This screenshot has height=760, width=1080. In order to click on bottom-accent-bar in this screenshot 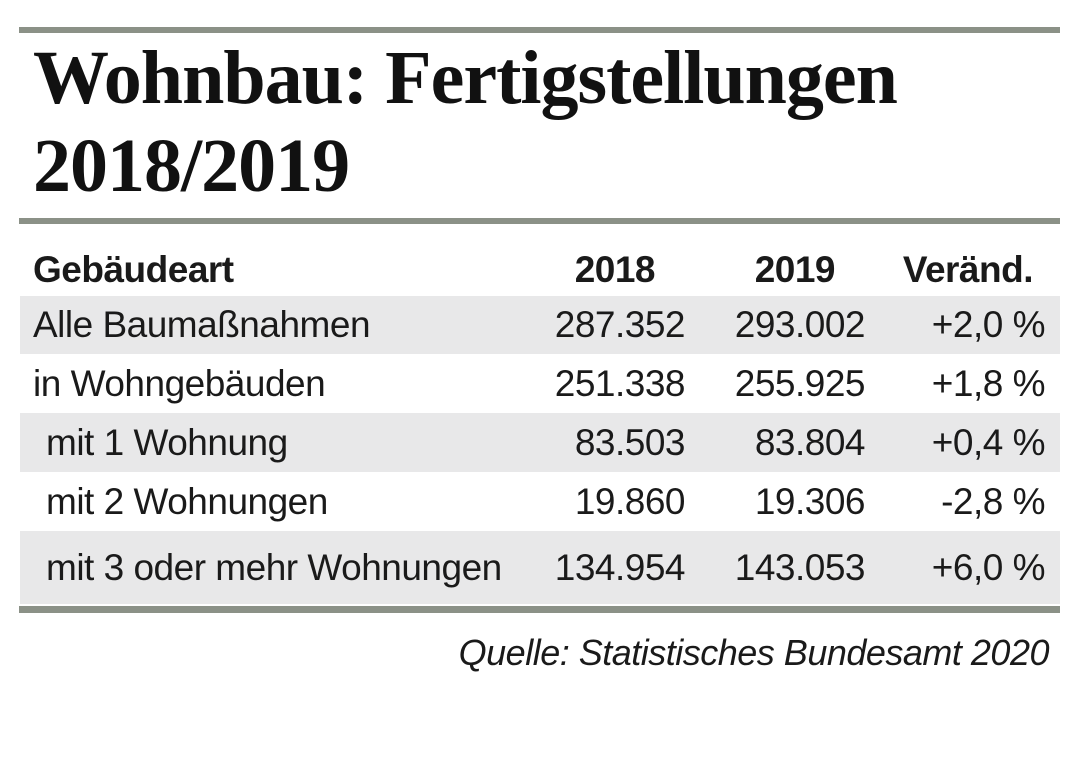, I will do `click(539, 609)`.